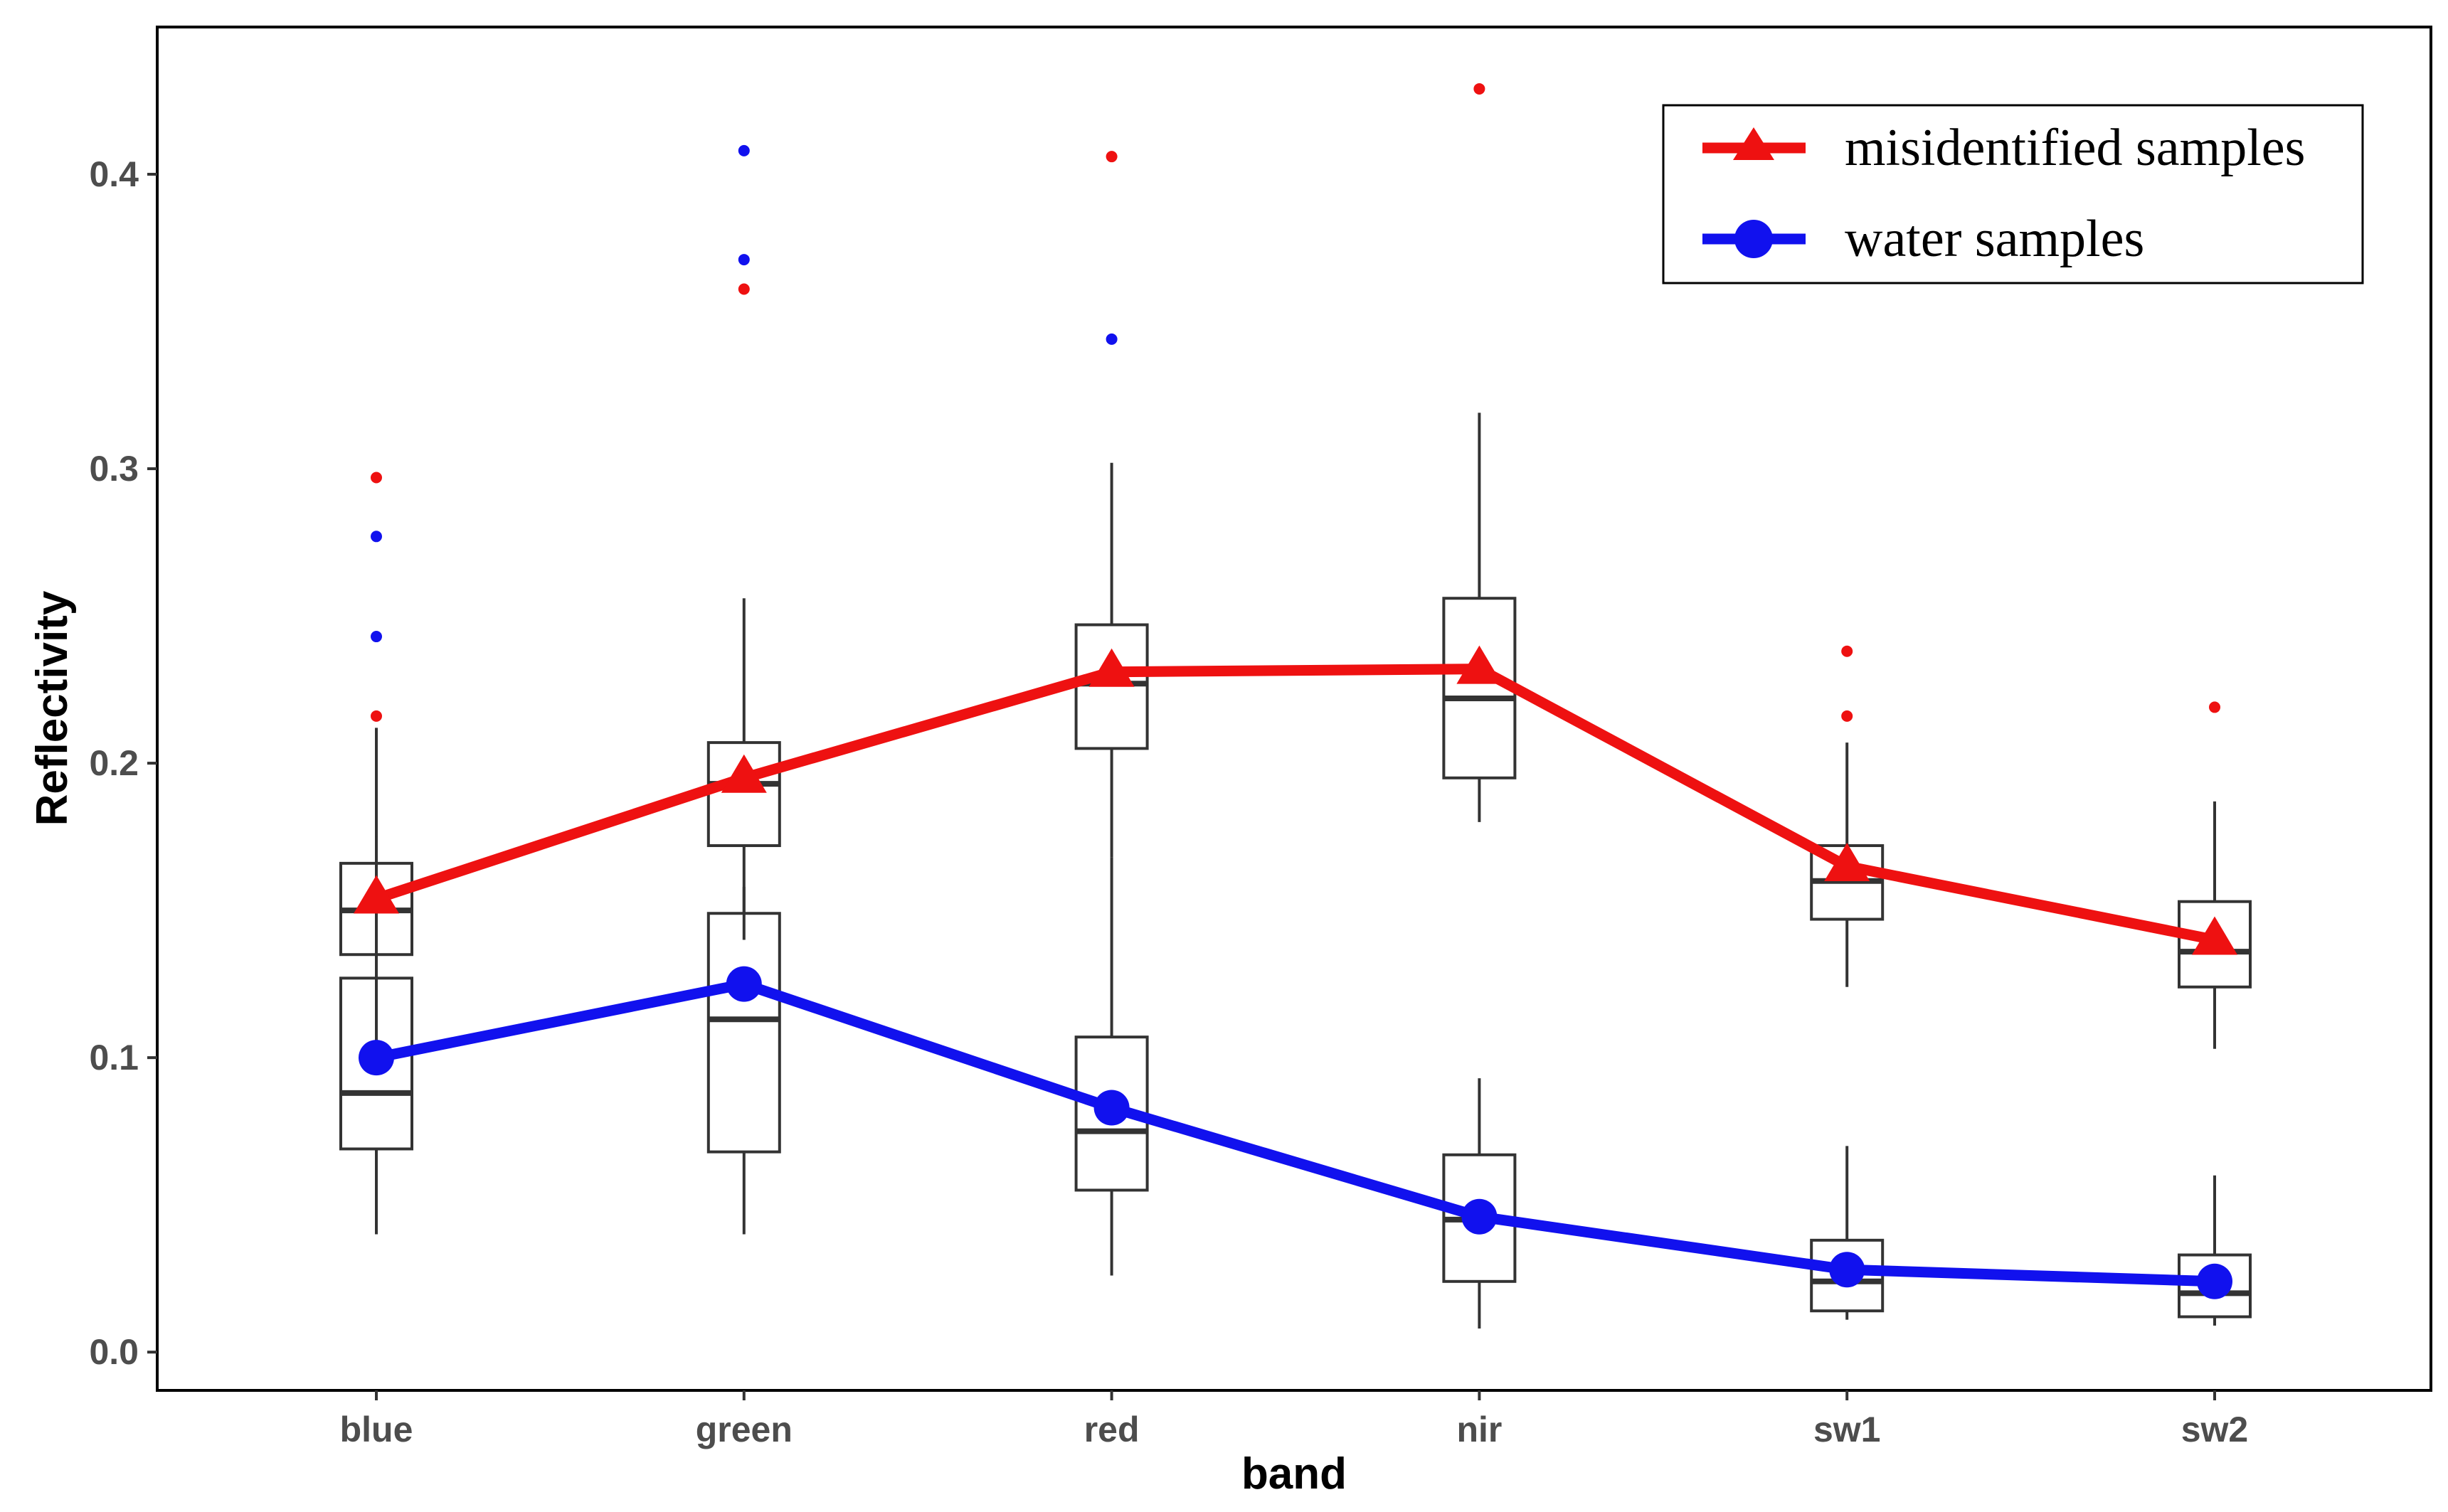  What do you see at coordinates (2215, 1429) in the screenshot?
I see `x-tick-label: sw2` at bounding box center [2215, 1429].